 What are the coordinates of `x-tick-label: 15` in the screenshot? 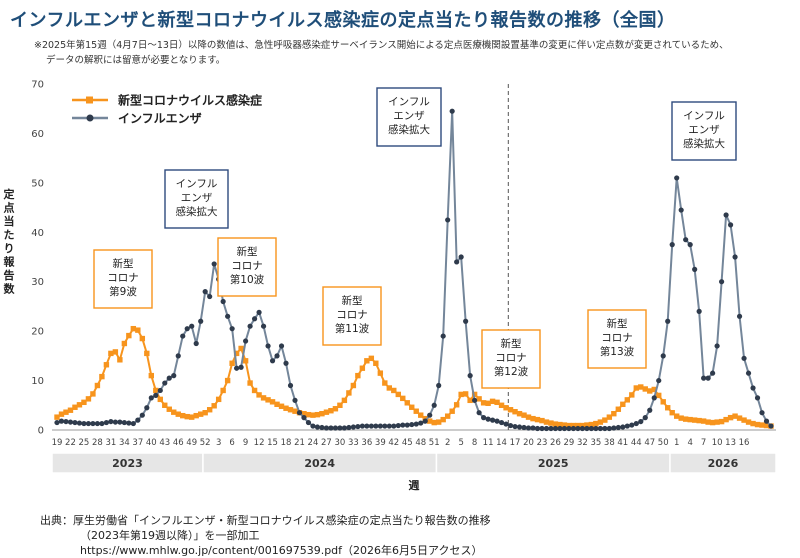 It's located at (272, 443).